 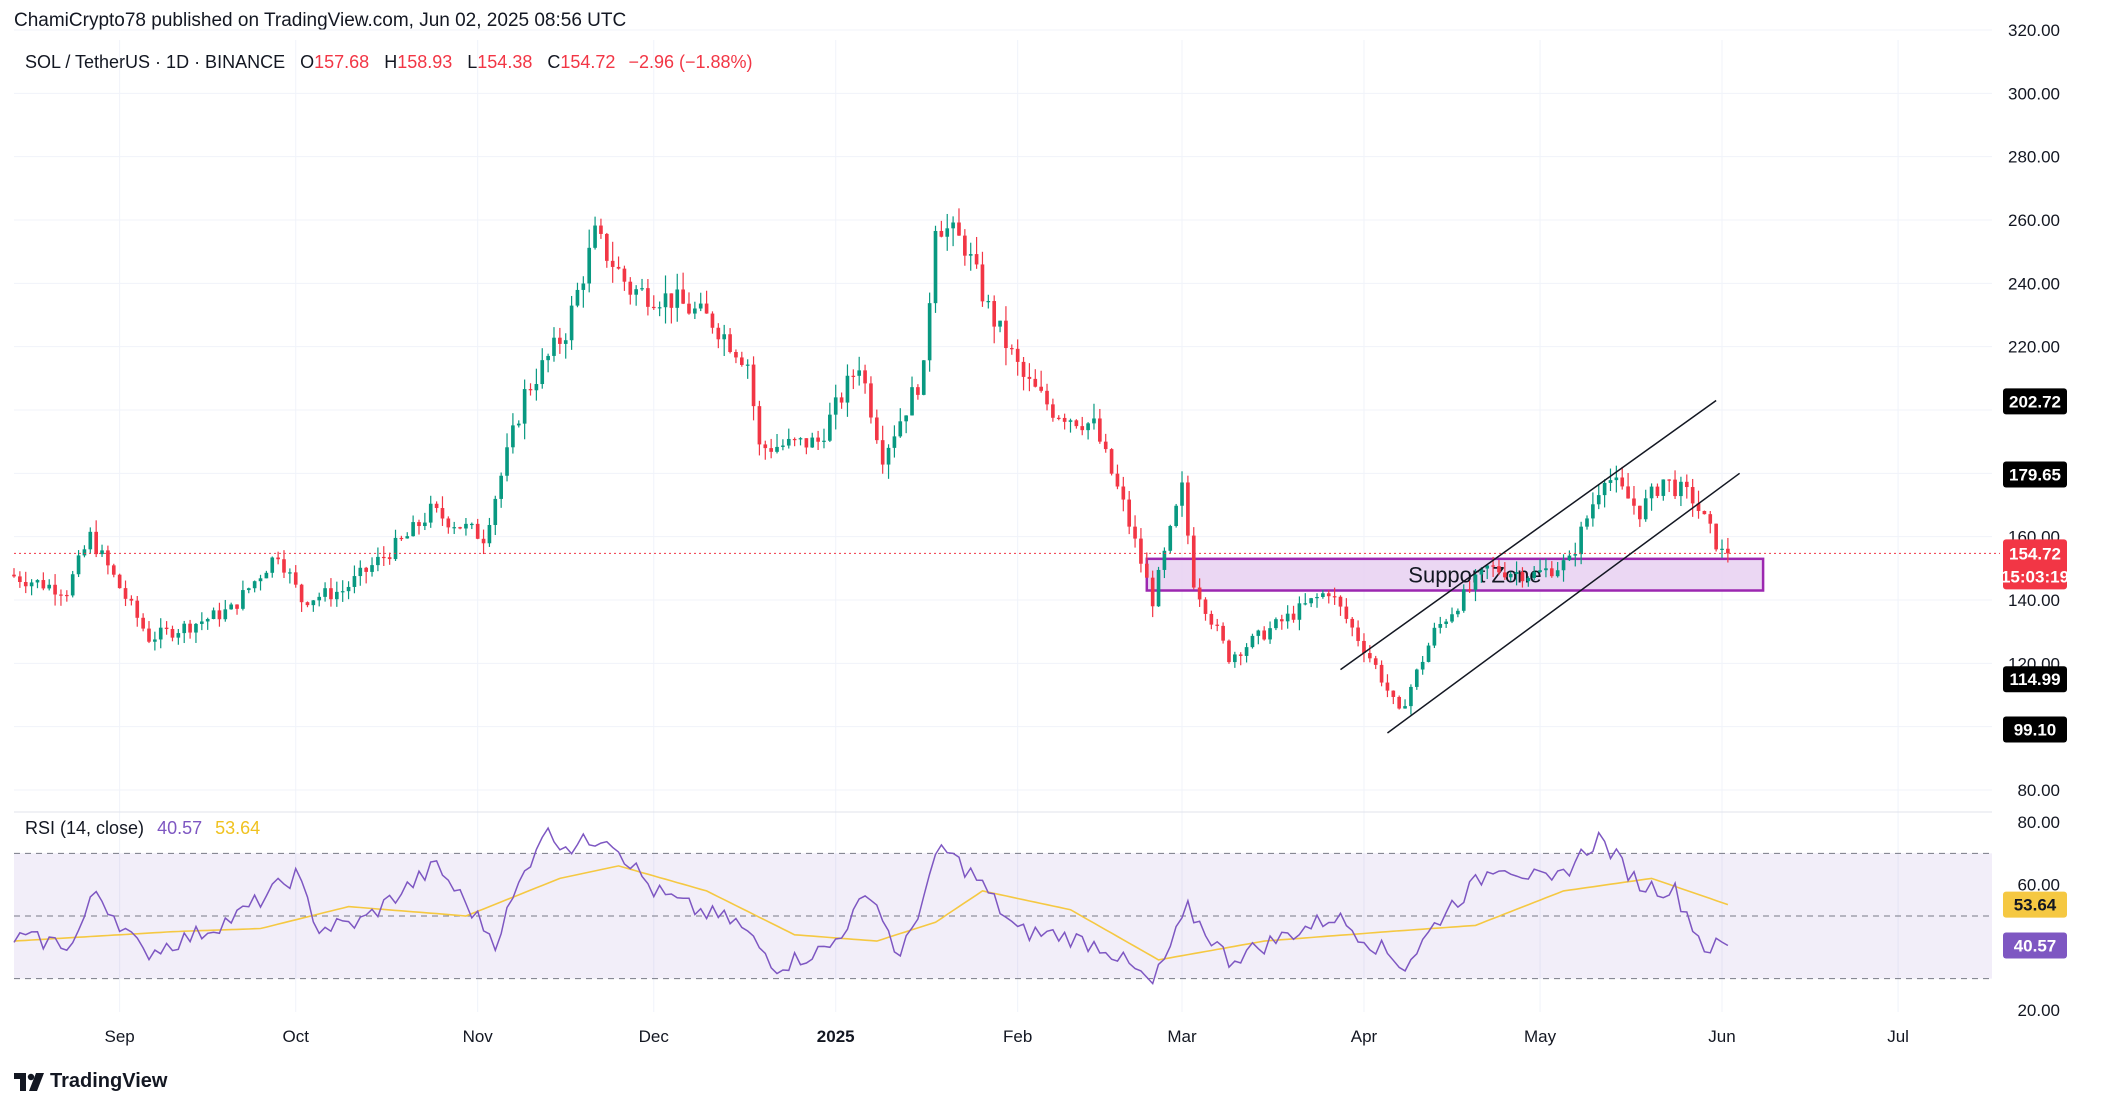 What do you see at coordinates (425, 62) in the screenshot?
I see `high-value: 158.93` at bounding box center [425, 62].